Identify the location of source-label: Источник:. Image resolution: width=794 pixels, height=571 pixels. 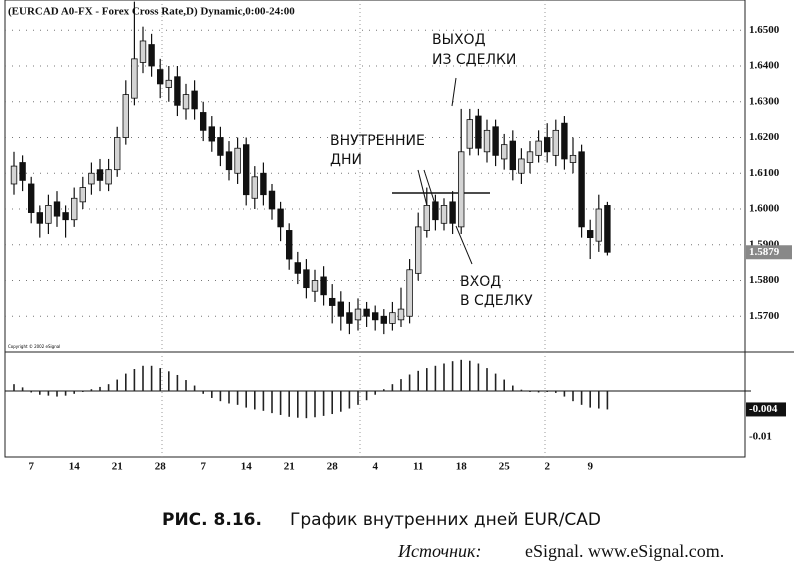
(439, 551).